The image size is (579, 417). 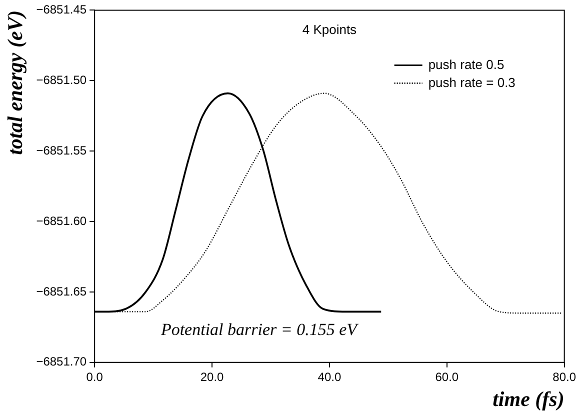 I want to click on y-tick-label: −6851.45, so click(x=61, y=9).